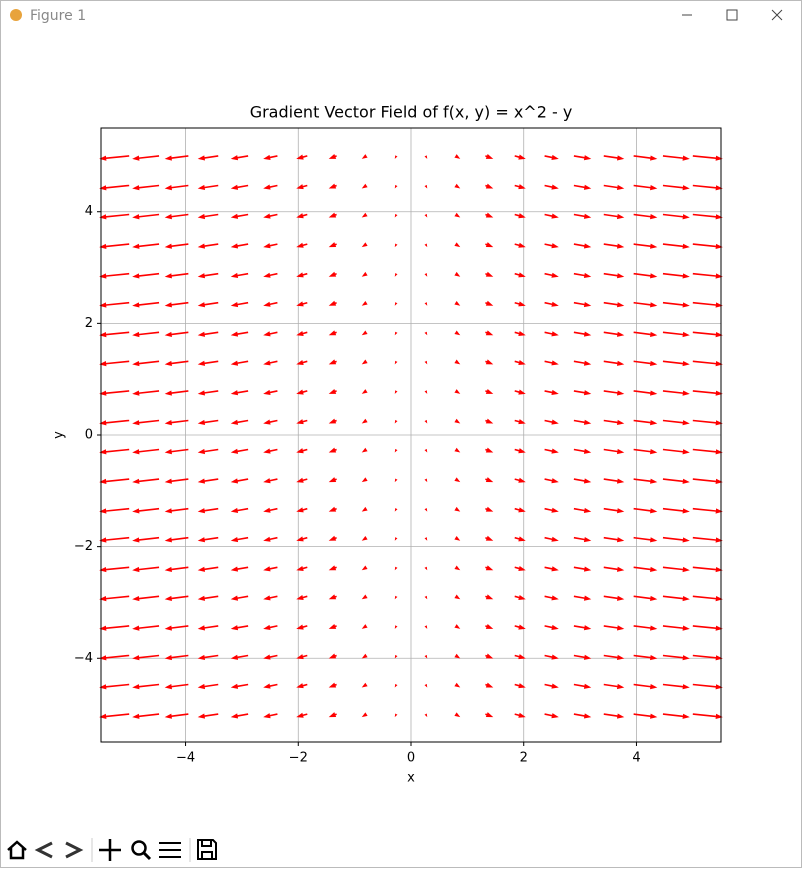  Describe the element at coordinates (207, 849) in the screenshot. I see `save-button` at that location.